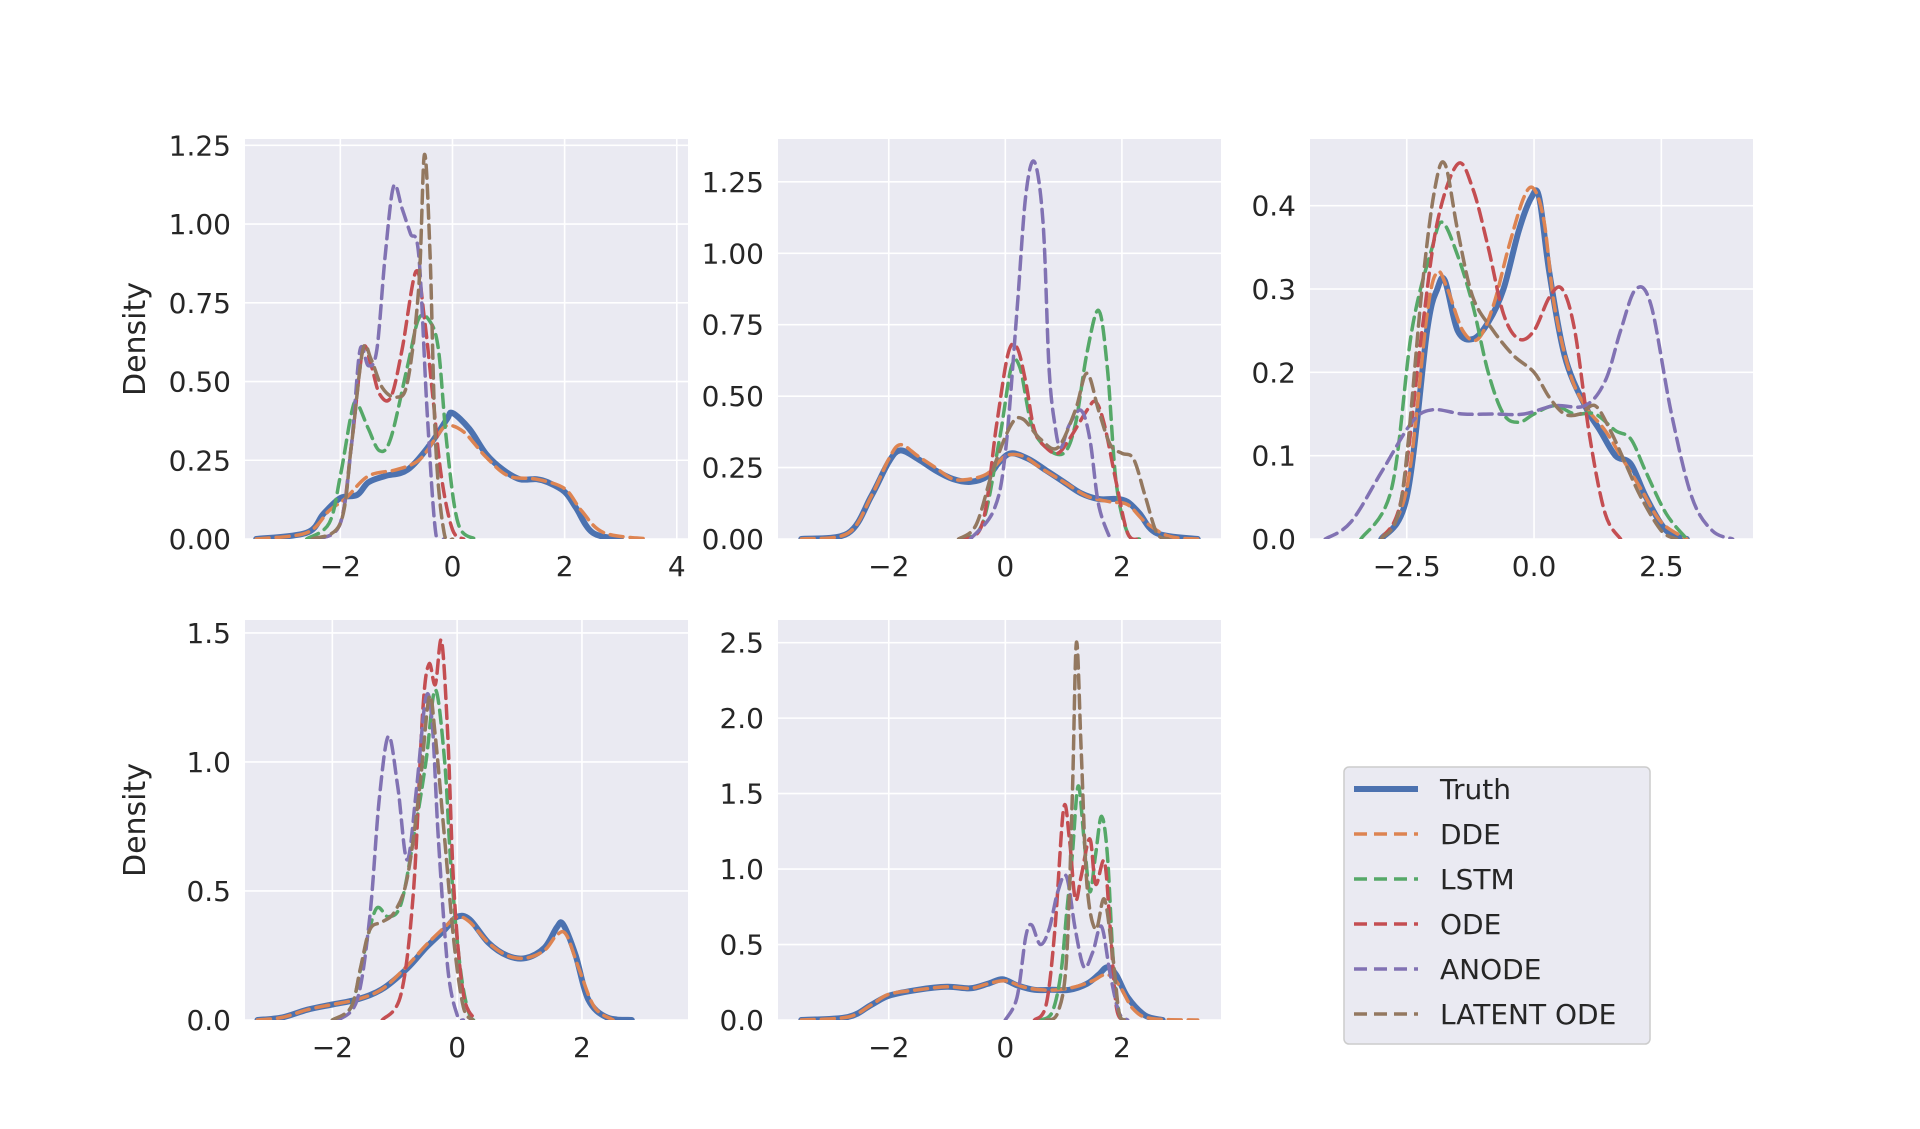 This screenshot has height=1129, width=1920. What do you see at coordinates (1475, 789) in the screenshot?
I see `legend-label: Truth` at bounding box center [1475, 789].